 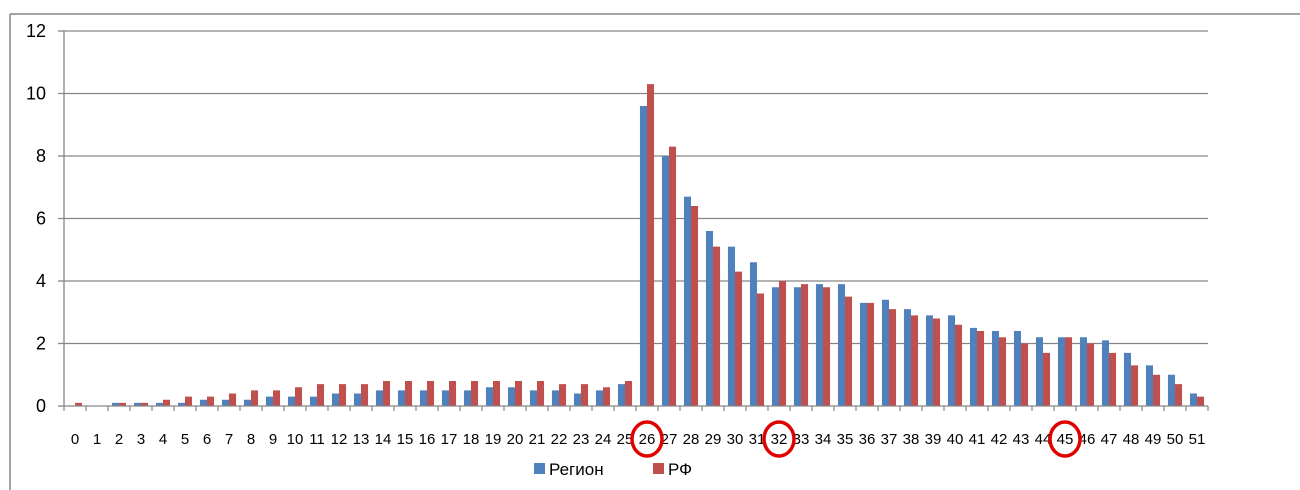 What do you see at coordinates (41, 156) in the screenshot?
I see `y-tick-label: 8` at bounding box center [41, 156].